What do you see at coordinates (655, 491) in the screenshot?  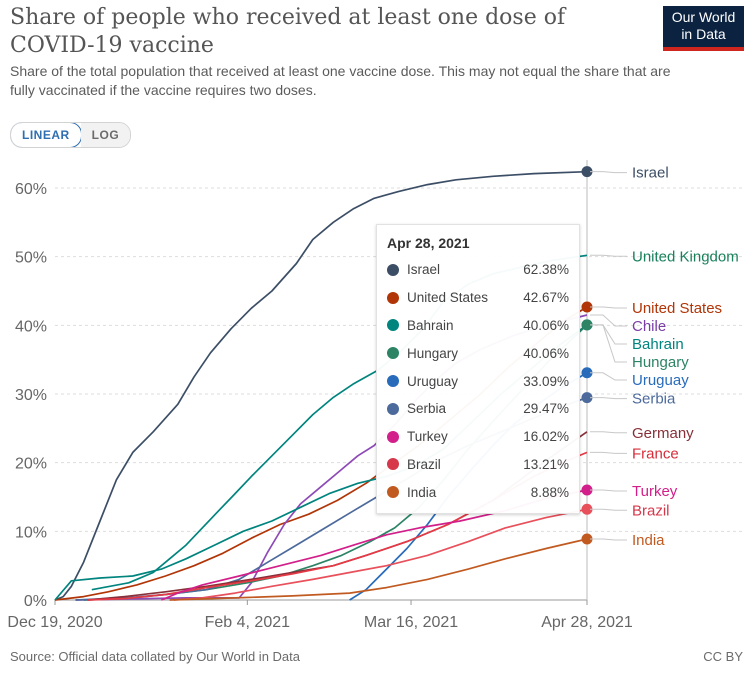 I see `end-label-turkey: Turkey` at bounding box center [655, 491].